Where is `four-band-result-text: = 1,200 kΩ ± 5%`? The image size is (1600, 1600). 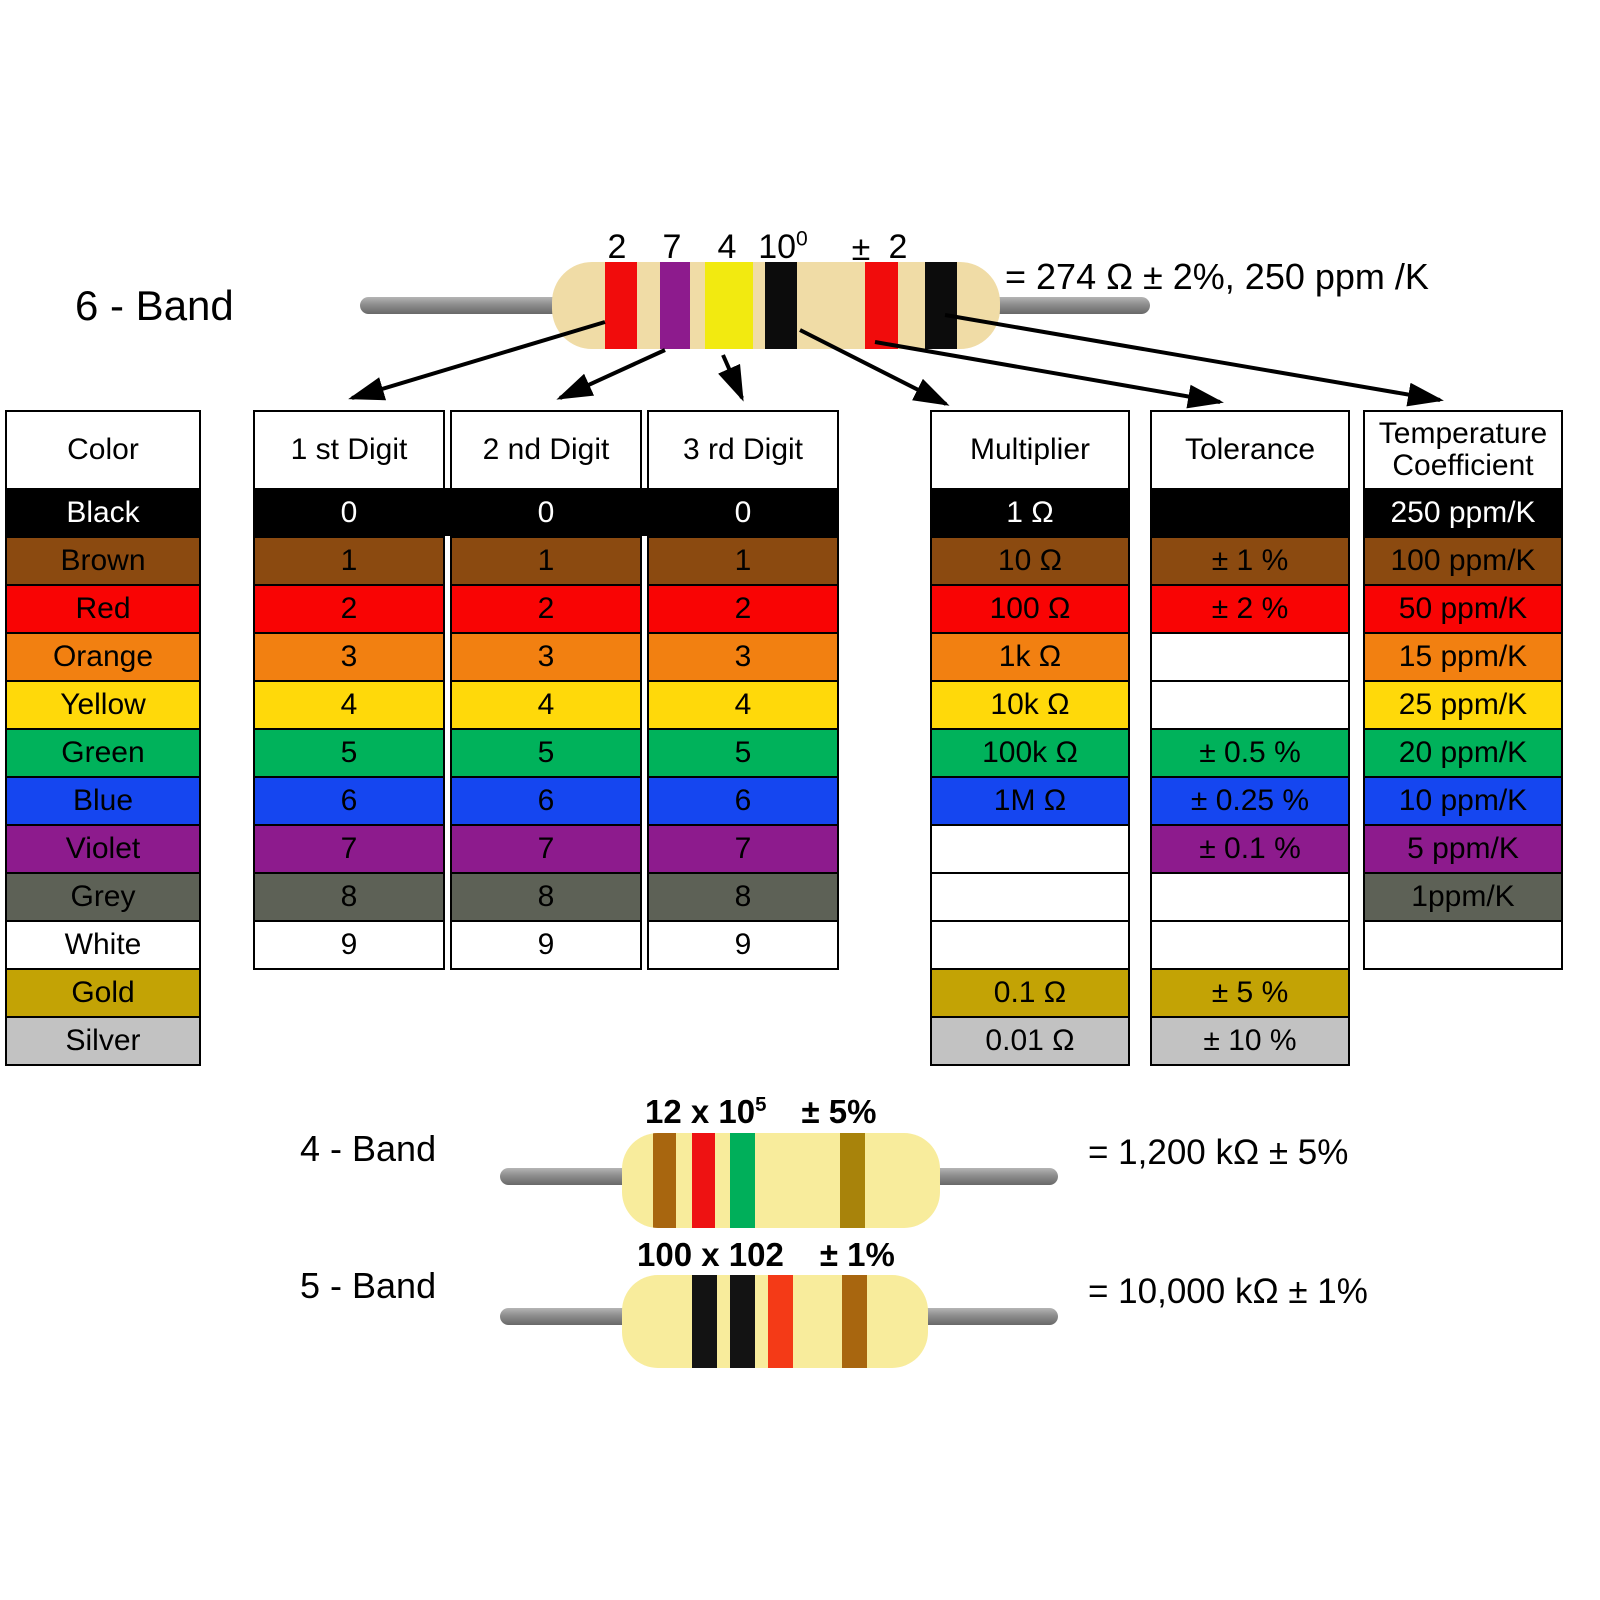 four-band-result-text: = 1,200 kΩ ± 5% is located at coordinates (1218, 1152).